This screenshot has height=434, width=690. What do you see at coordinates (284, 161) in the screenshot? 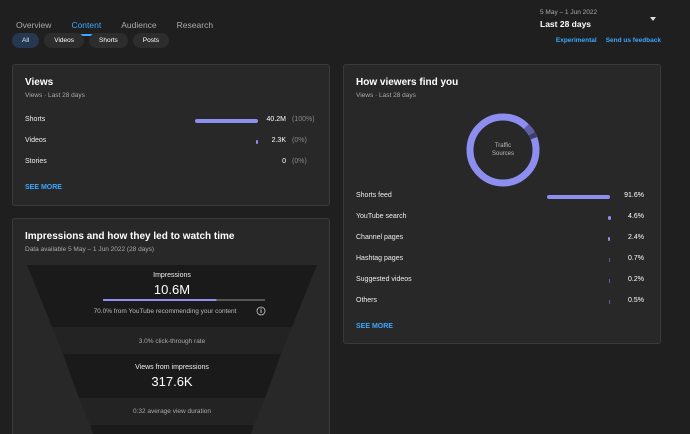
I see `views-row-value: 0` at bounding box center [284, 161].